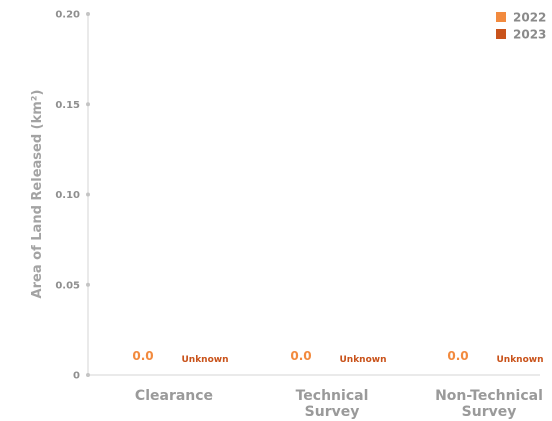 This screenshot has width=552, height=421. I want to click on y-tick-label: 0.05, so click(67, 285).